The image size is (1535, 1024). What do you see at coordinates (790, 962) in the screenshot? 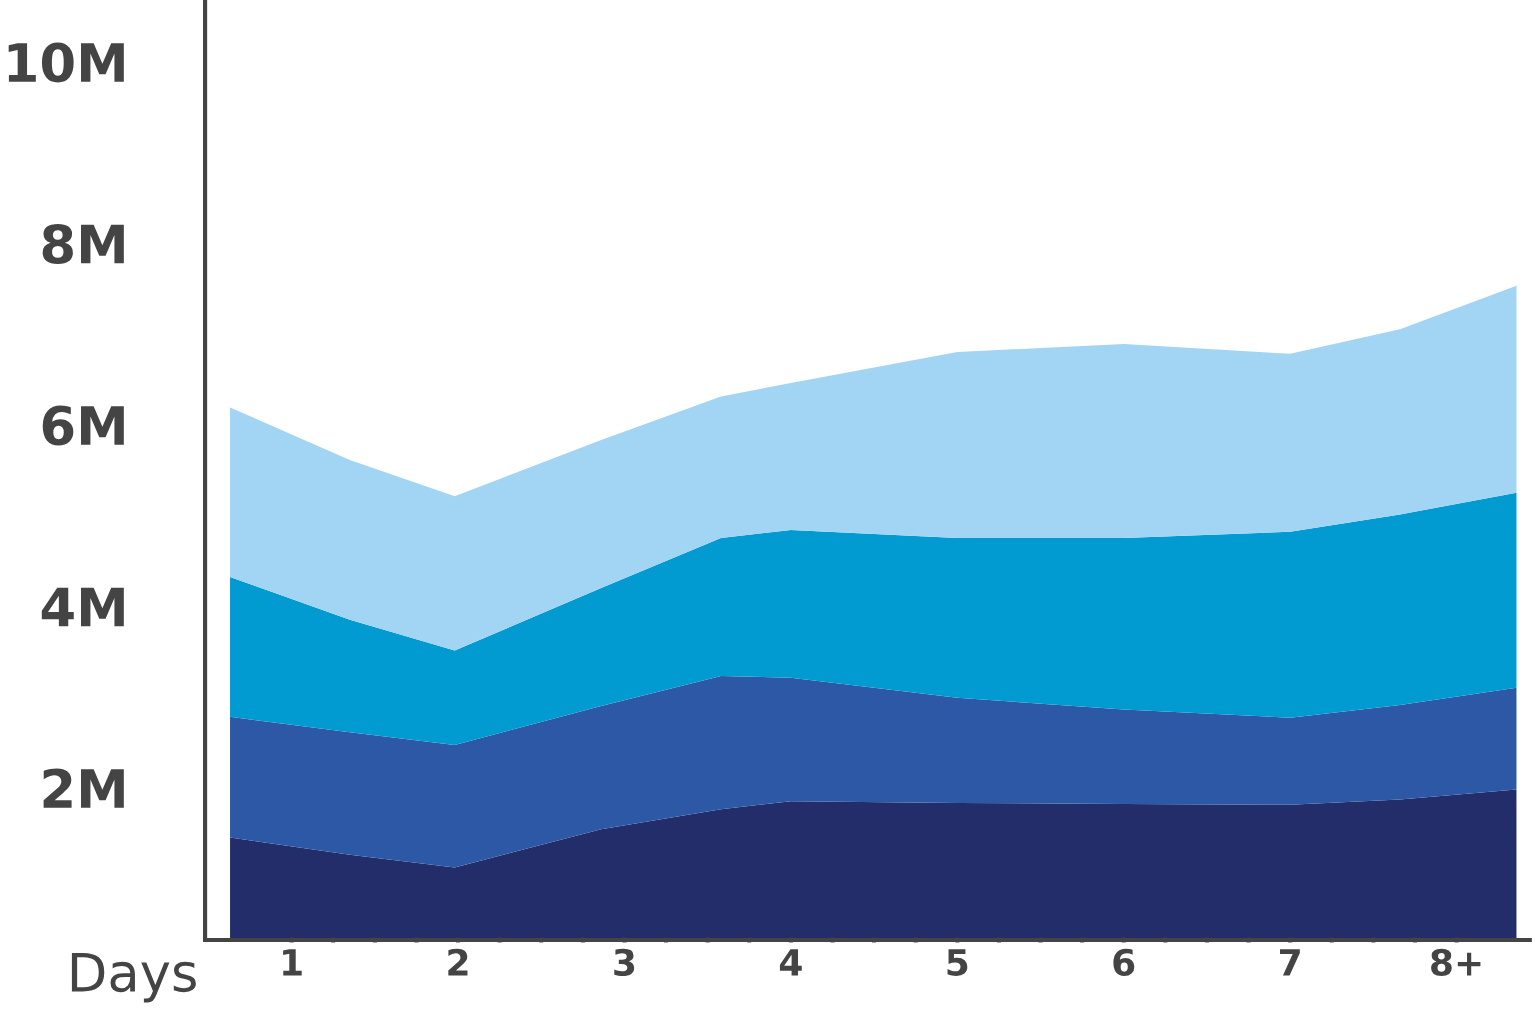
I see `x-tick-label: 4` at bounding box center [790, 962].